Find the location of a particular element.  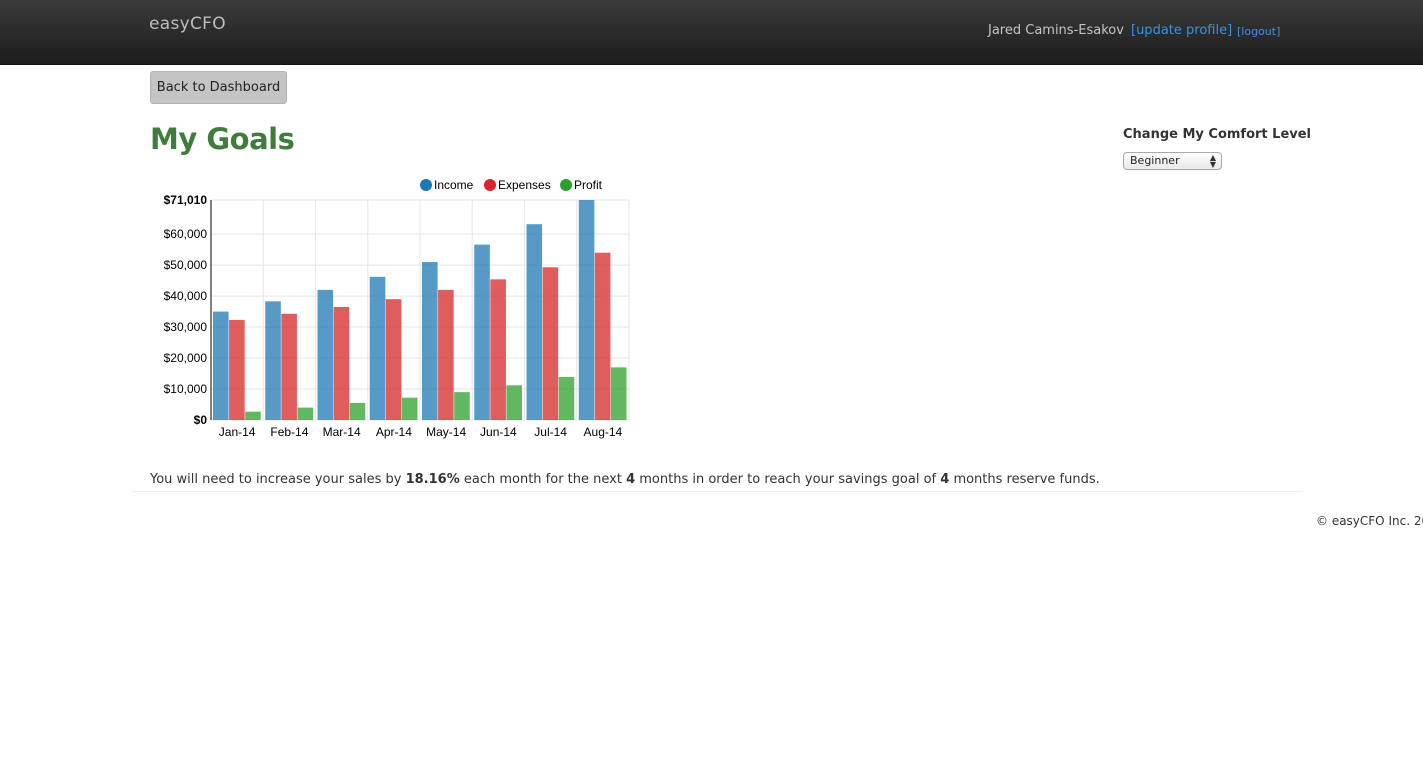

user-name: Jared Camins-Esakov is located at coordinates (1056, 30).